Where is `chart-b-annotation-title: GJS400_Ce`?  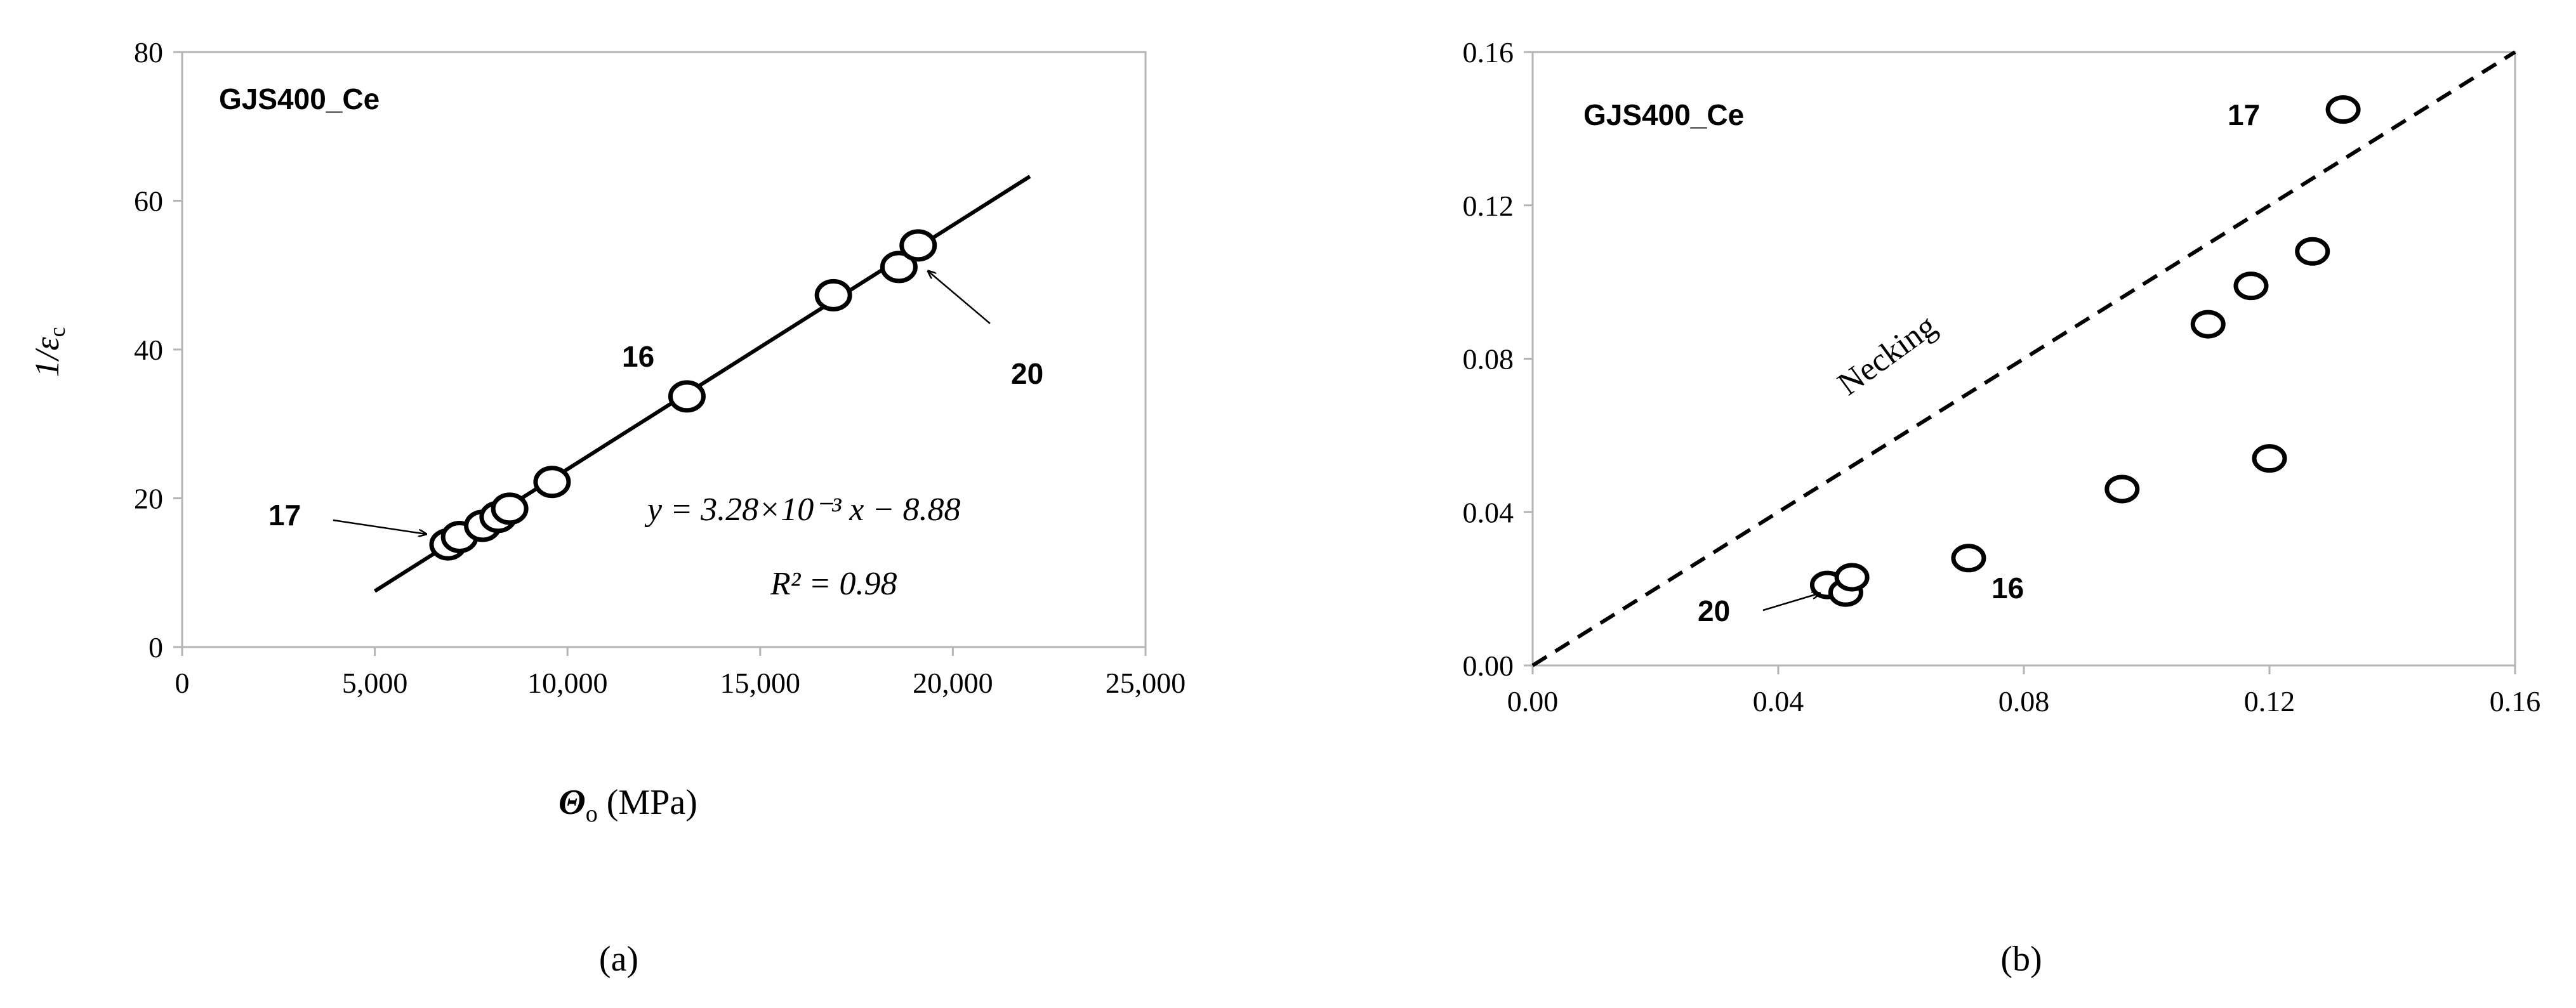 chart-b-annotation-title: GJS400_Ce is located at coordinates (1664, 114).